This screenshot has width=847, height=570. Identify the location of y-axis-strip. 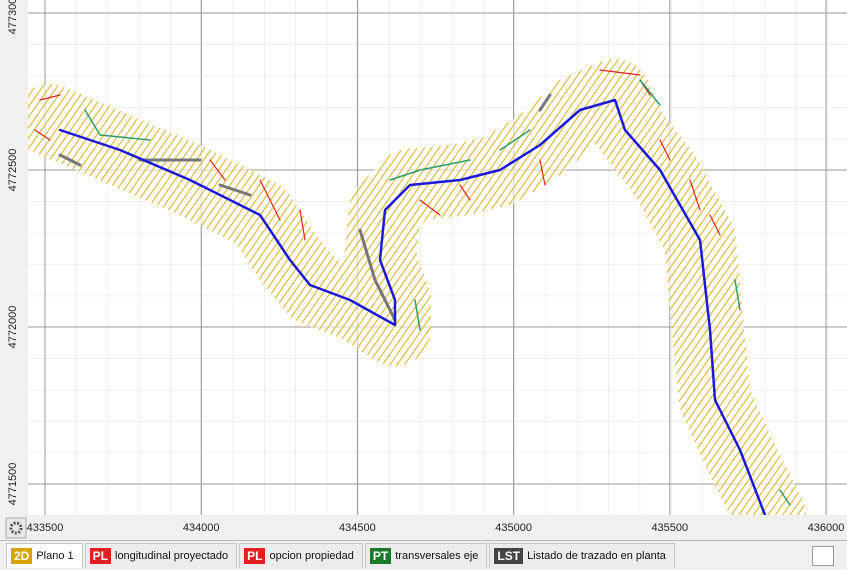
(14, 270).